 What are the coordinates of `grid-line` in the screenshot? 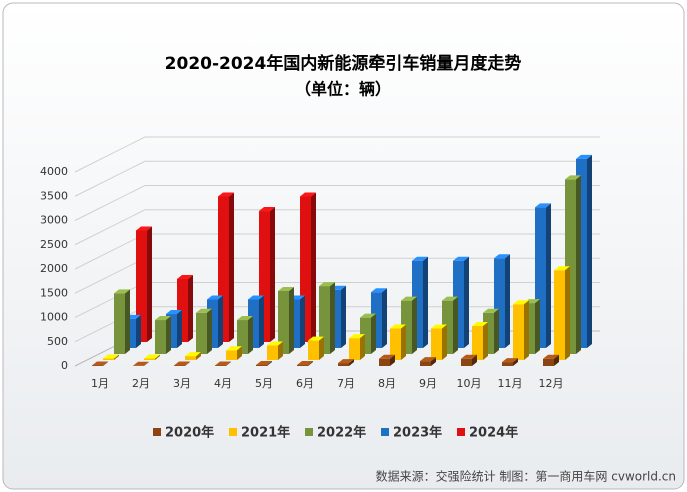 It's located at (337, 154).